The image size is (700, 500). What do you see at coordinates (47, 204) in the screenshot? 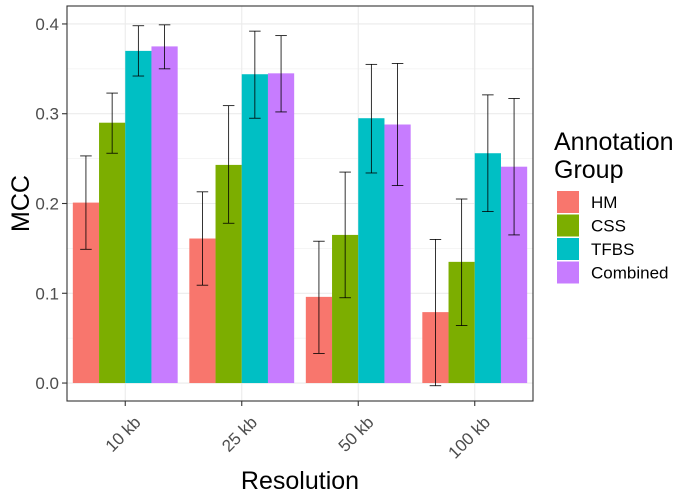
I see `y-tick-label: 0.2` at bounding box center [47, 204].